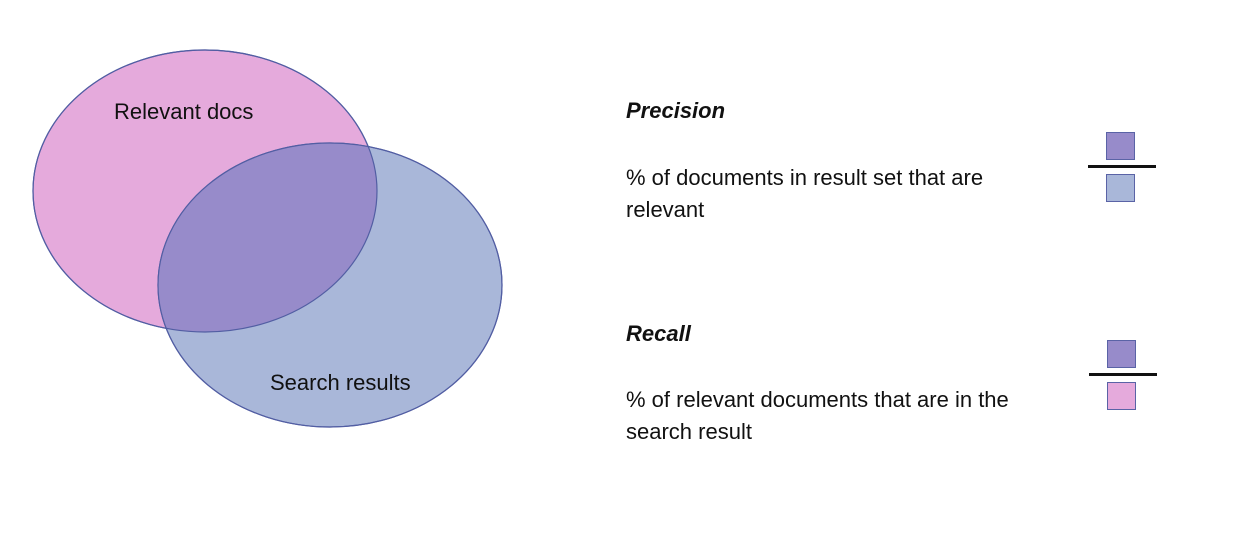  What do you see at coordinates (1121, 354) in the screenshot?
I see `recall-numerator-swatch` at bounding box center [1121, 354].